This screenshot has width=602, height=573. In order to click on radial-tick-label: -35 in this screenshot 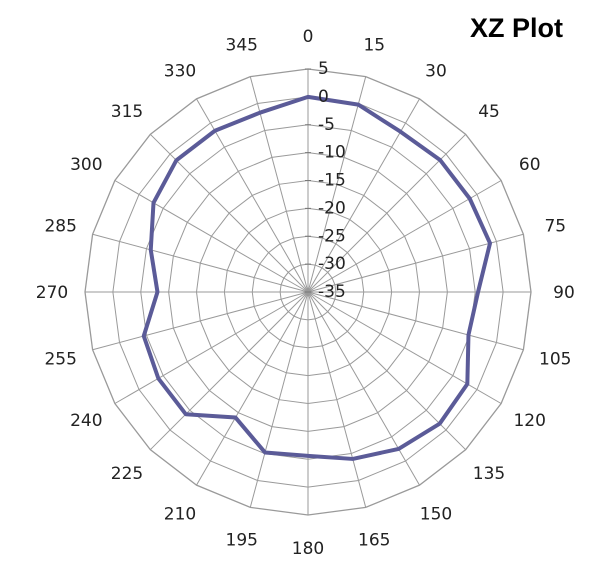, I will do `click(332, 292)`.